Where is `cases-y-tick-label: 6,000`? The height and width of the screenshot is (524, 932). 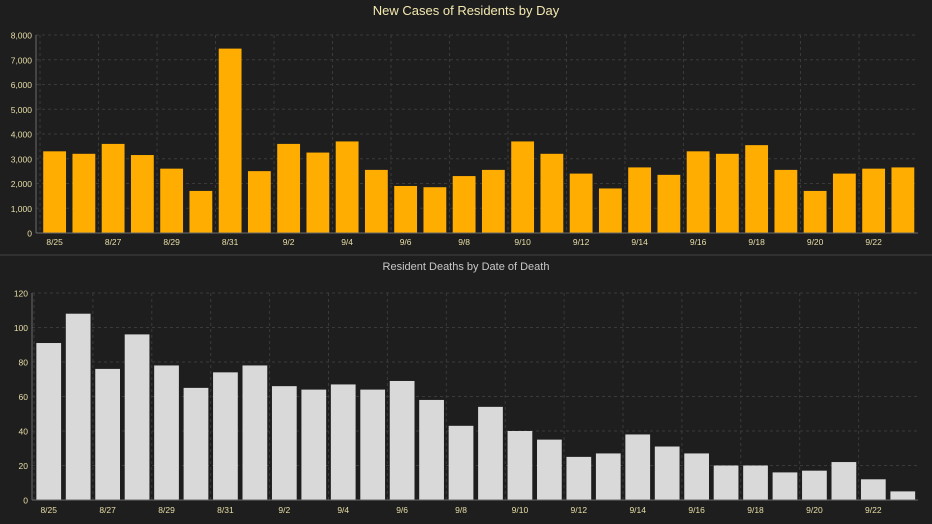
cases-y-tick-label: 6,000 is located at coordinates (22, 85).